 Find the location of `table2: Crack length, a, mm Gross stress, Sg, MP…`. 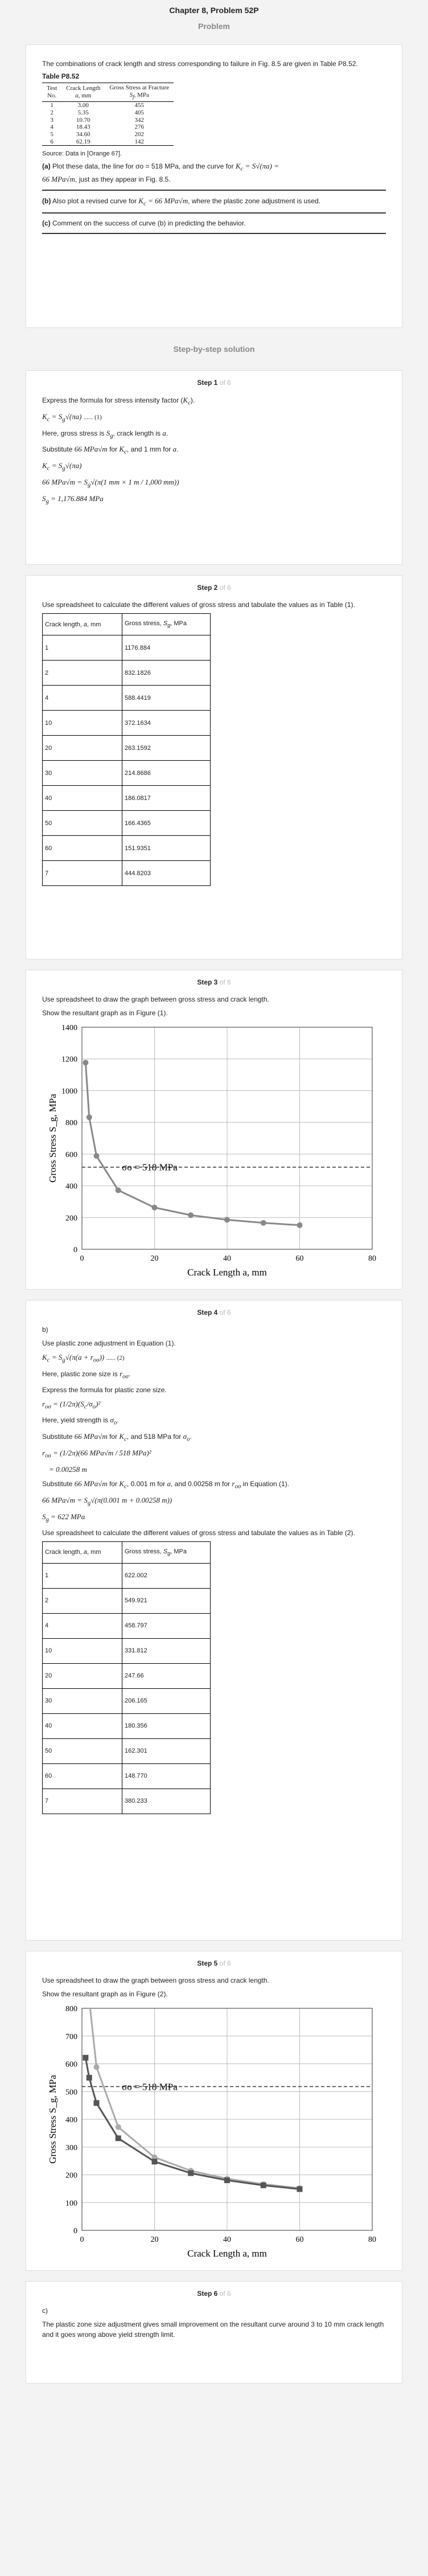

table2: Crack length, a, mm Gross stress, Sg, MP… is located at coordinates (126, 1677).